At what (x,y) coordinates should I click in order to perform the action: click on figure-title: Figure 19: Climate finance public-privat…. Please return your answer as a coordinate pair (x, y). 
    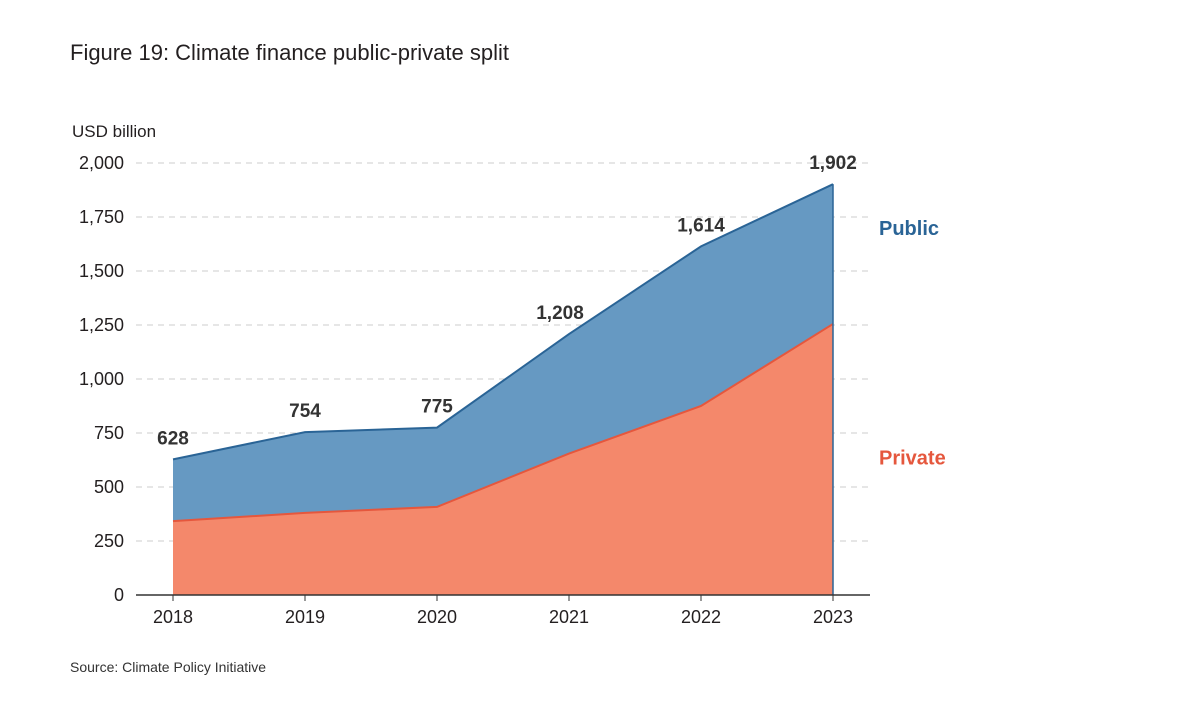
    Looking at the image, I should click on (289, 52).